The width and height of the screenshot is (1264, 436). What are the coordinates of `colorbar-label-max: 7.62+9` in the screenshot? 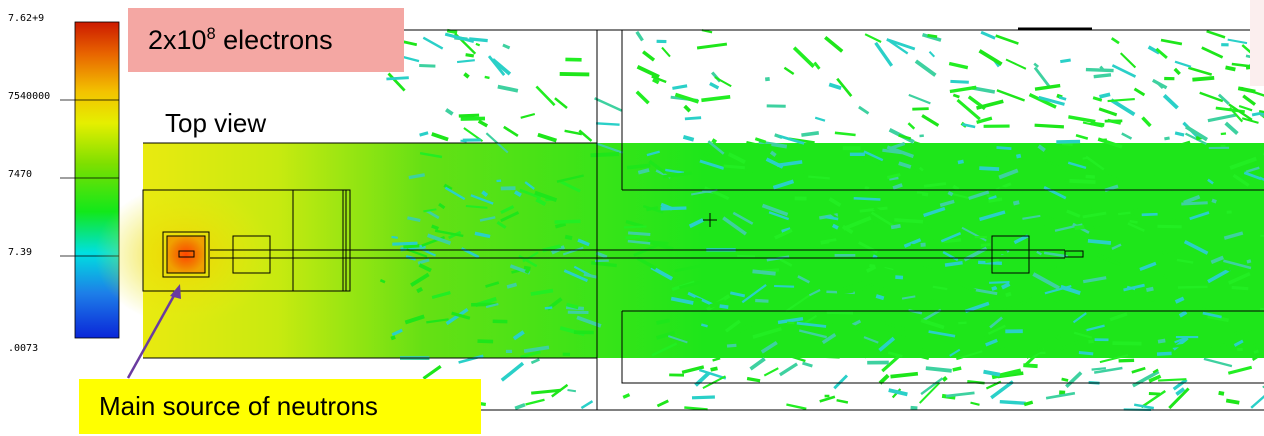 It's located at (26, 18).